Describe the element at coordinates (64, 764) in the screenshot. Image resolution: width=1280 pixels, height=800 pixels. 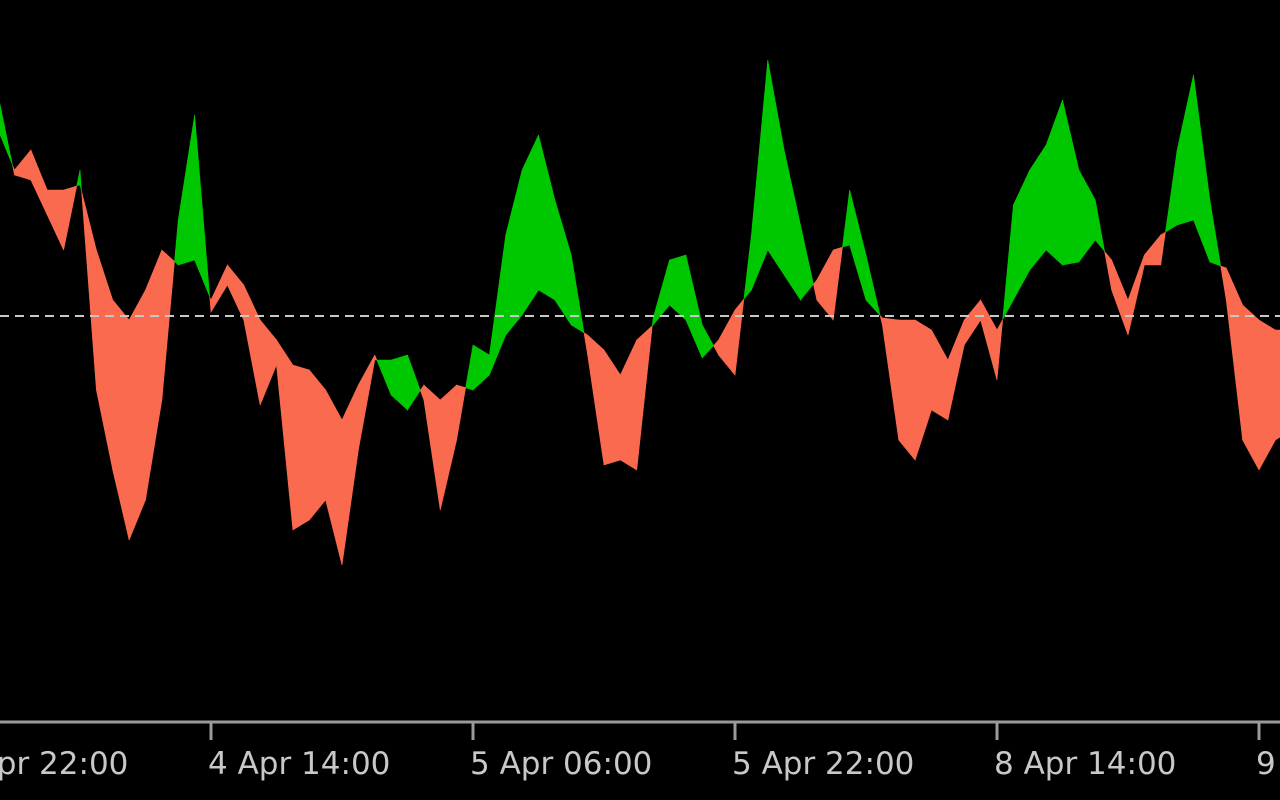
I see `x-tick-label: 3 Apr 22:00` at that location.